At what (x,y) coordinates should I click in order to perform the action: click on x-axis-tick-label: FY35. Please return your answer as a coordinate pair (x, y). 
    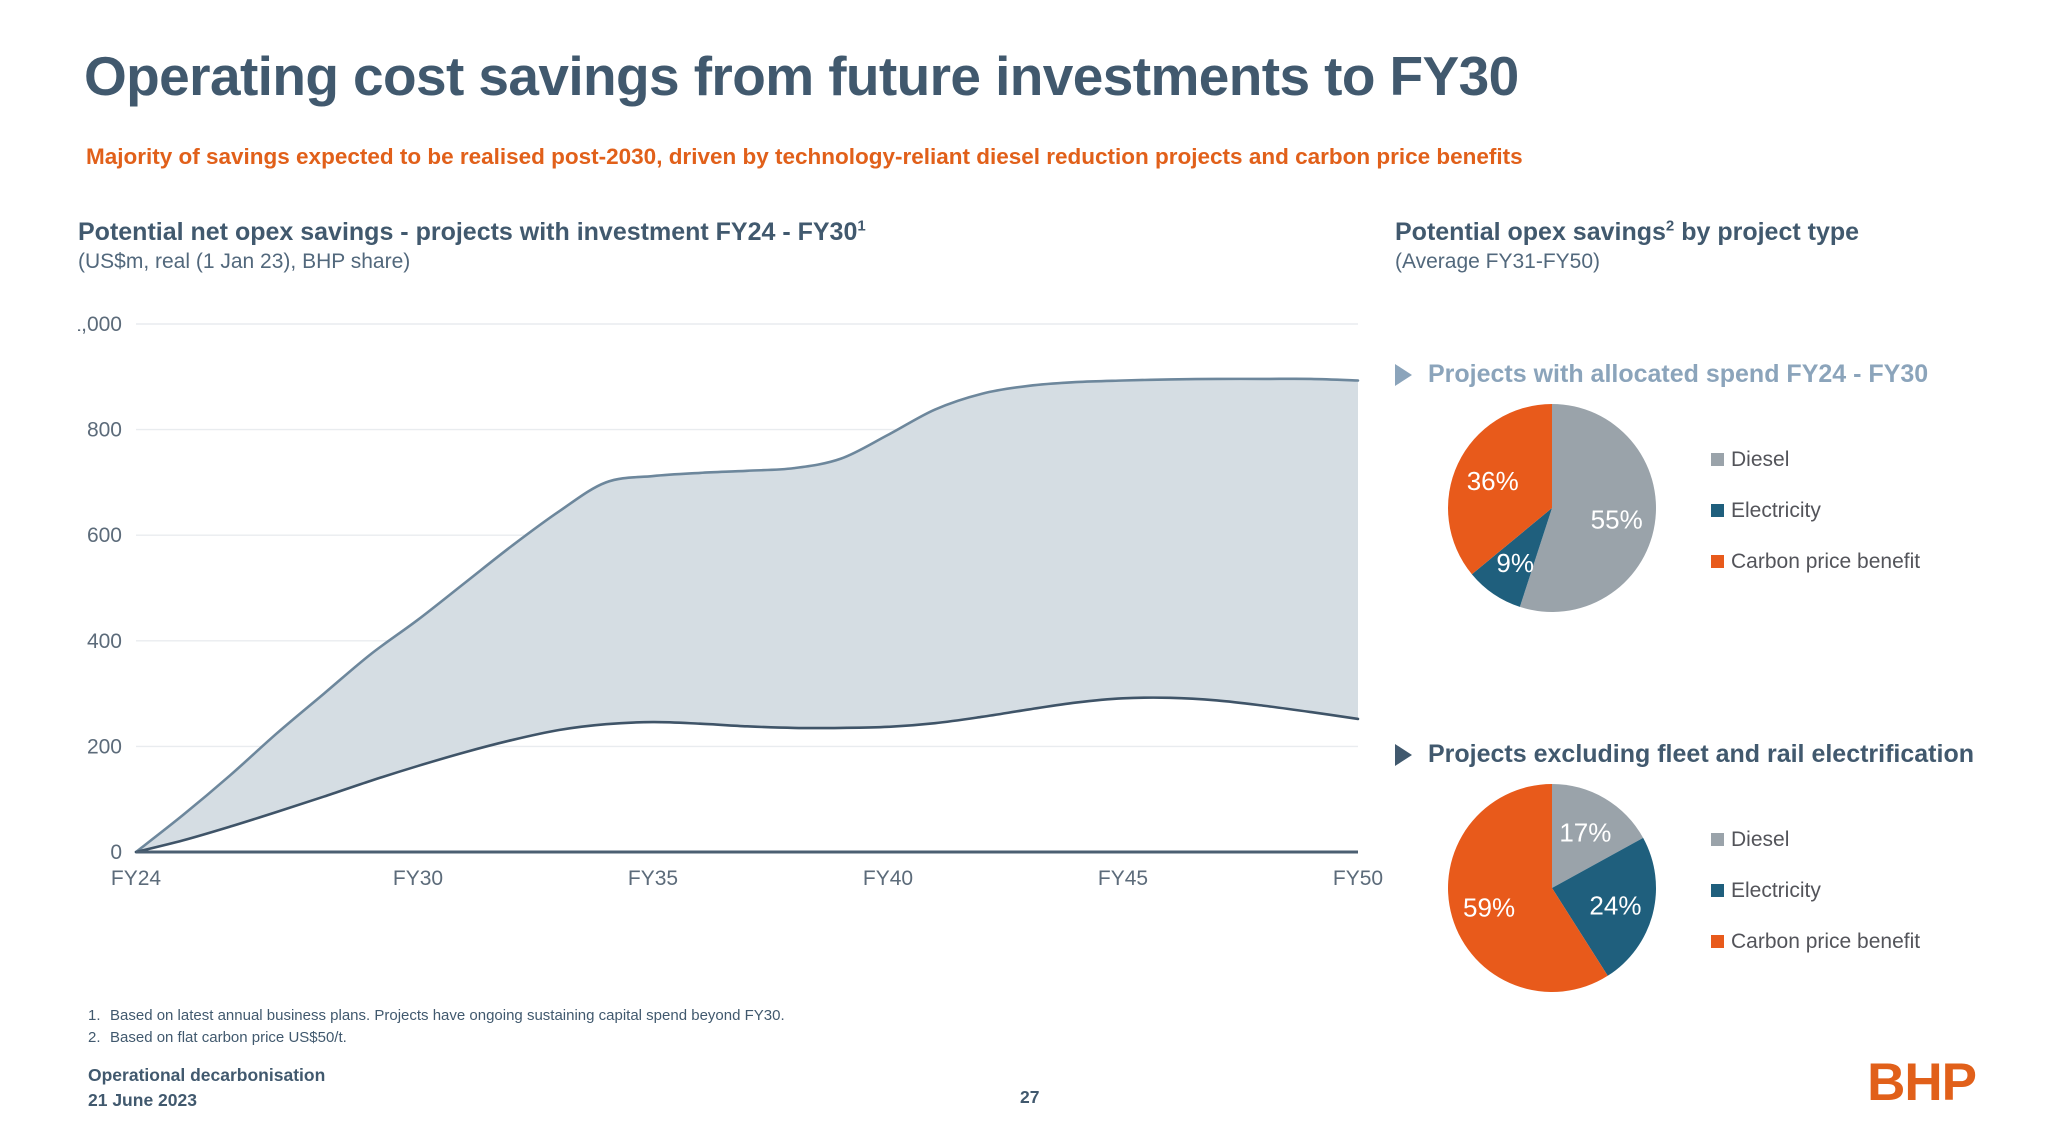
    Looking at the image, I should click on (653, 878).